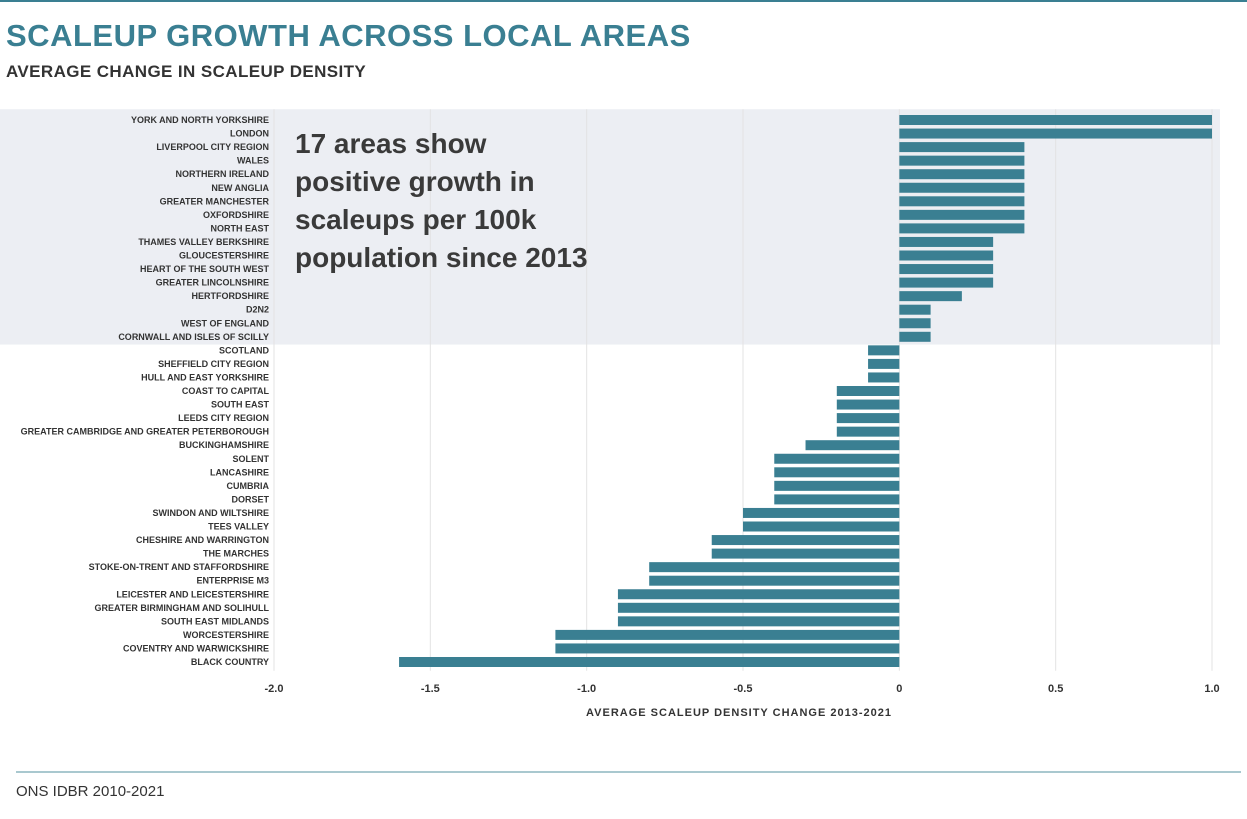  What do you see at coordinates (236, 215) in the screenshot?
I see `category-label: OXFORDSHIRE` at bounding box center [236, 215].